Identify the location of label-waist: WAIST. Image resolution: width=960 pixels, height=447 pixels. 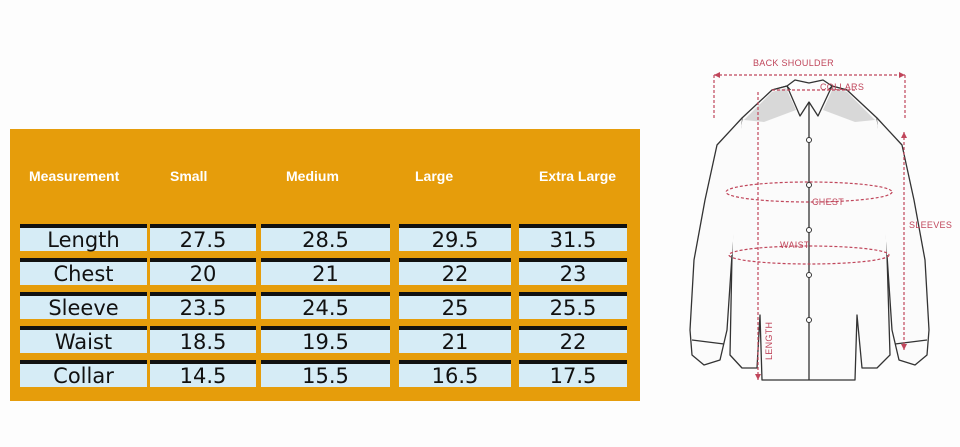
(795, 245).